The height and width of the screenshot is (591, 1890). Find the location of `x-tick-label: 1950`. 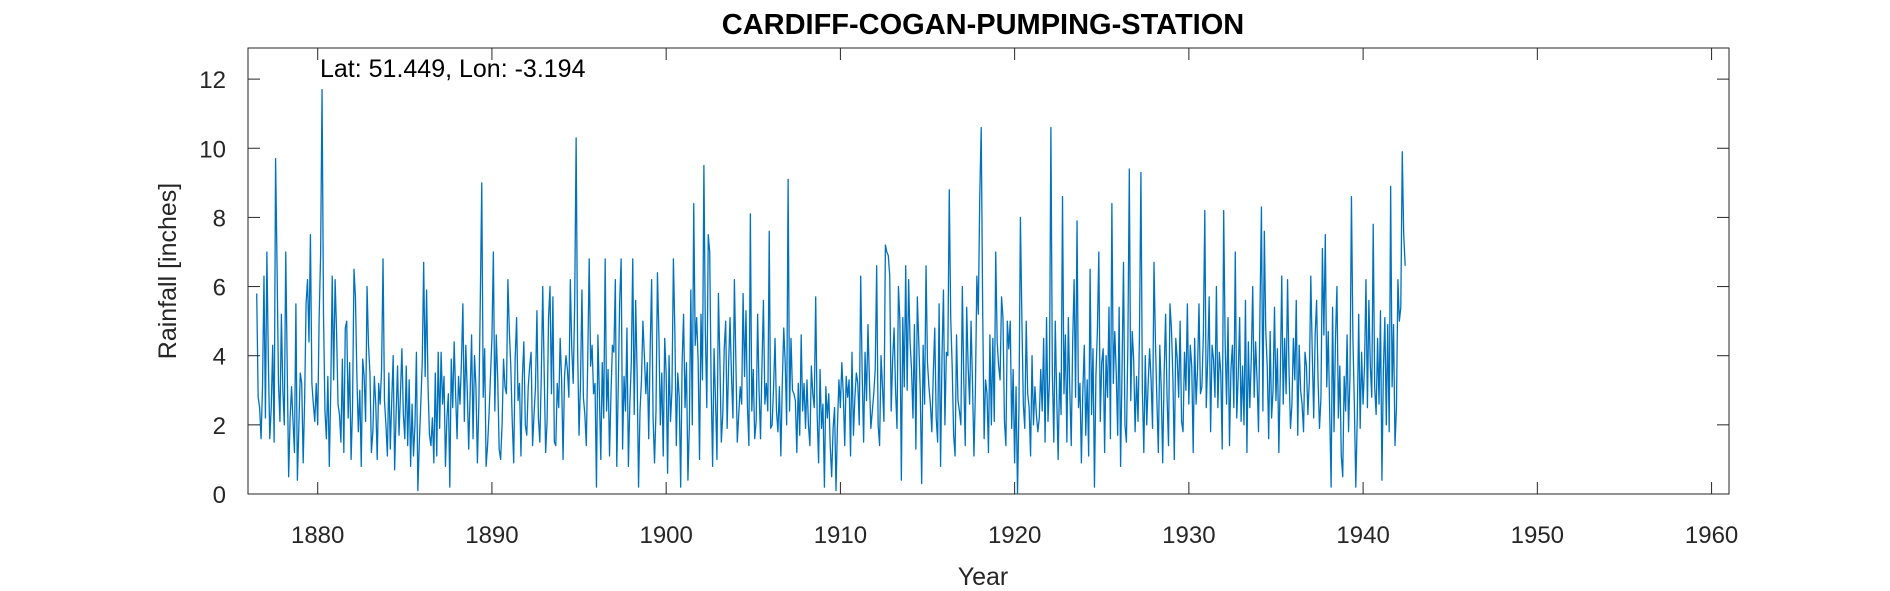

x-tick-label: 1950 is located at coordinates (1537, 535).